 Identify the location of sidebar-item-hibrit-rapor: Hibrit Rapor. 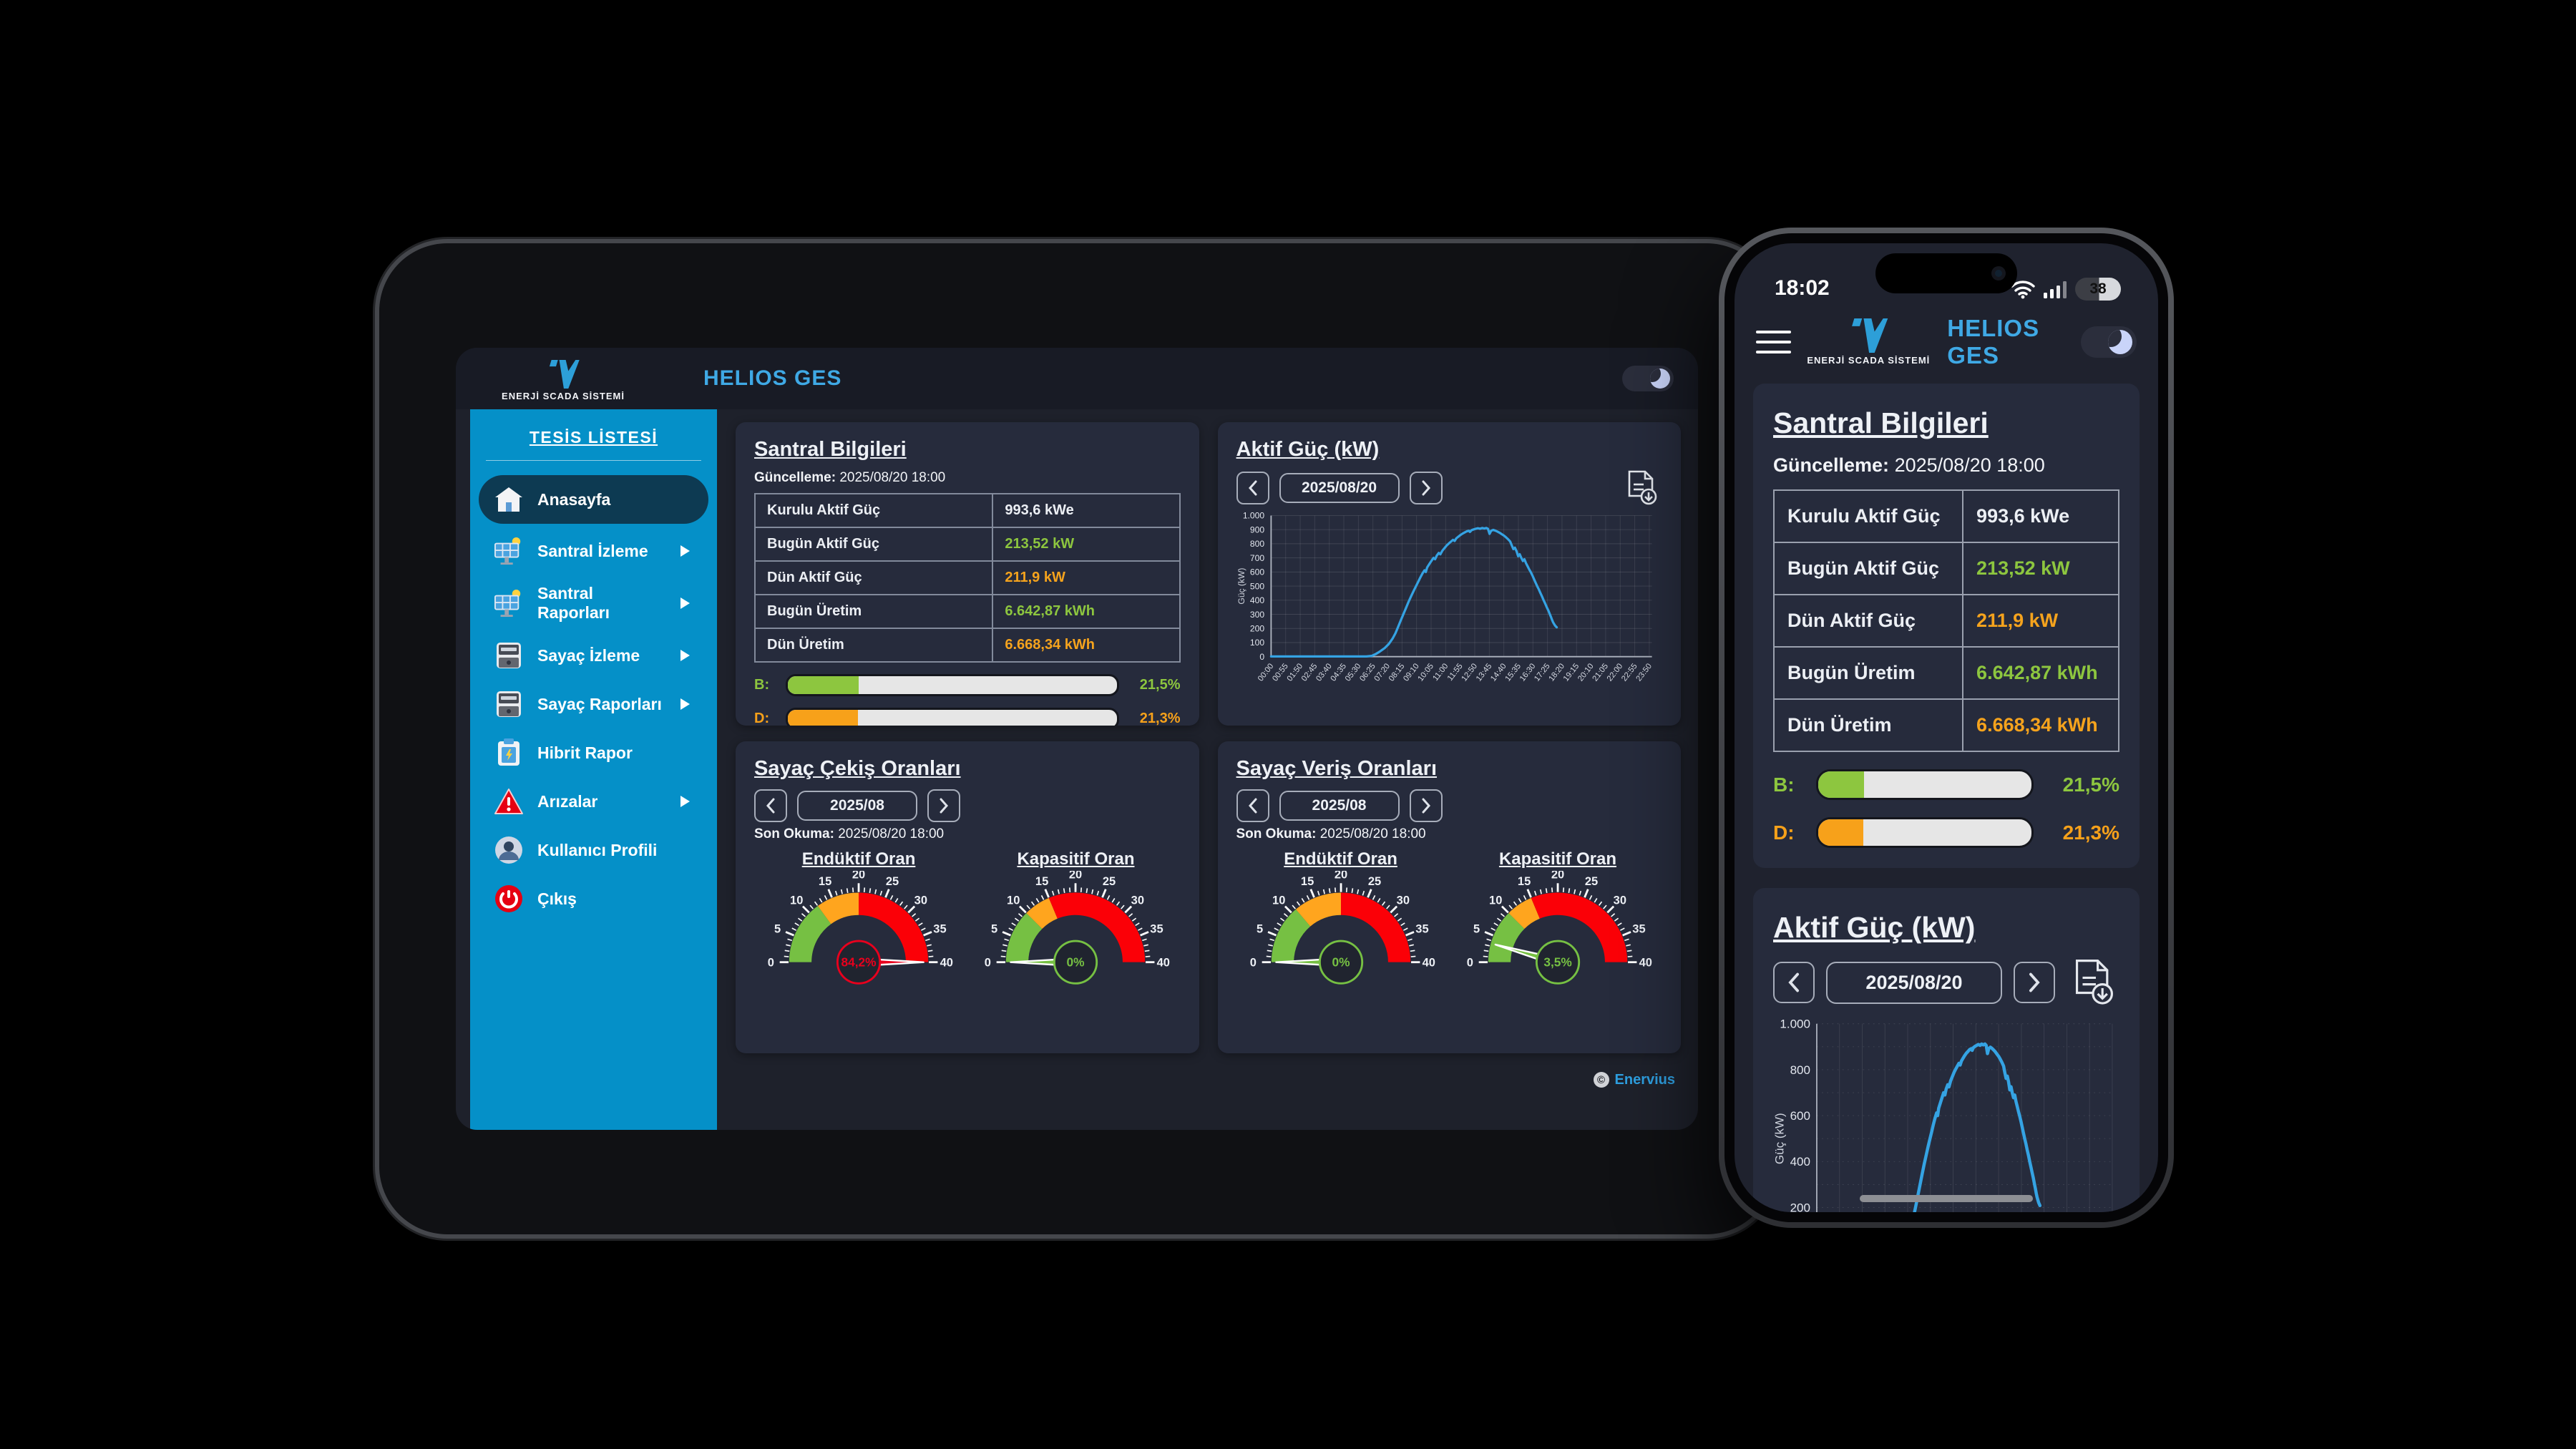
(593, 752).